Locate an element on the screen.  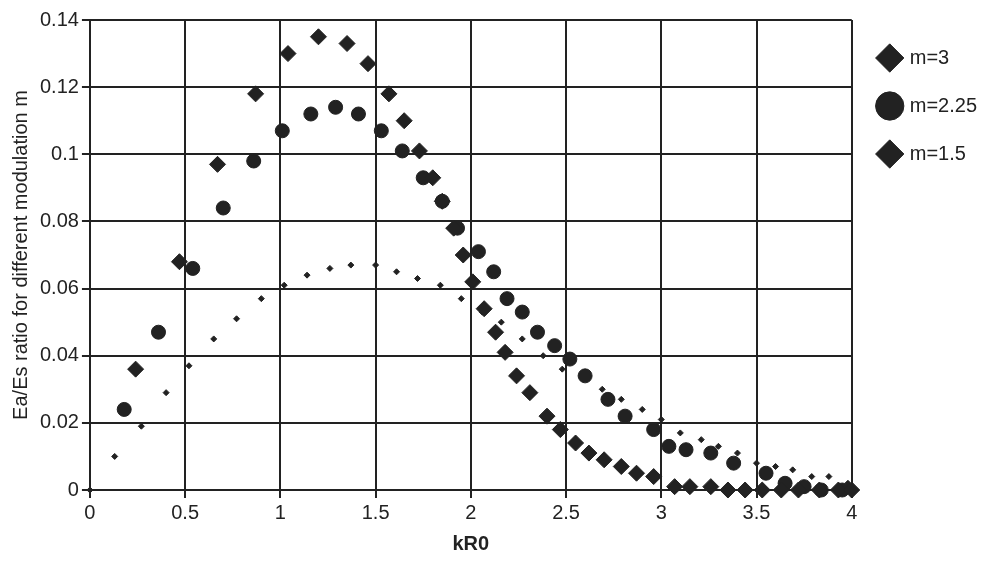
y-tick-label: 0.04 is located at coordinates (59, 354).